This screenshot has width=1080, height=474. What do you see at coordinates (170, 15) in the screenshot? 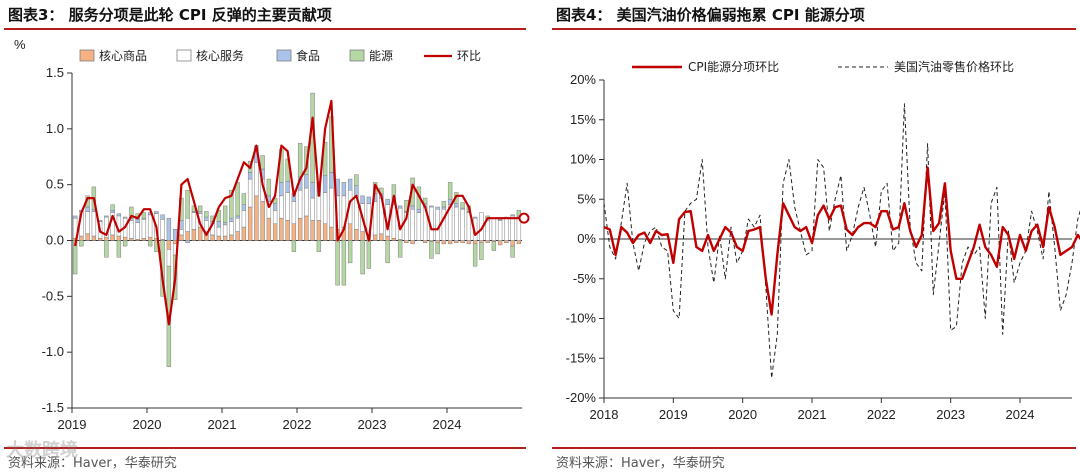
I see `chart-title-left: 图表3： 服务分项是此轮 CPI 反弹的主要贡献项` at bounding box center [170, 15].